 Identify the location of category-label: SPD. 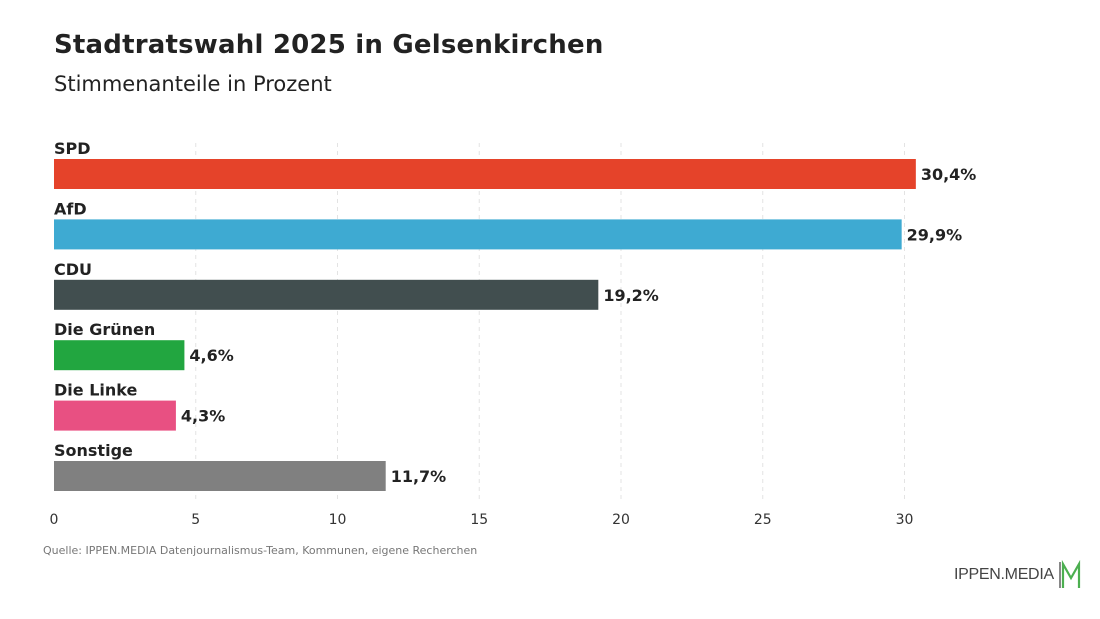
(72, 148).